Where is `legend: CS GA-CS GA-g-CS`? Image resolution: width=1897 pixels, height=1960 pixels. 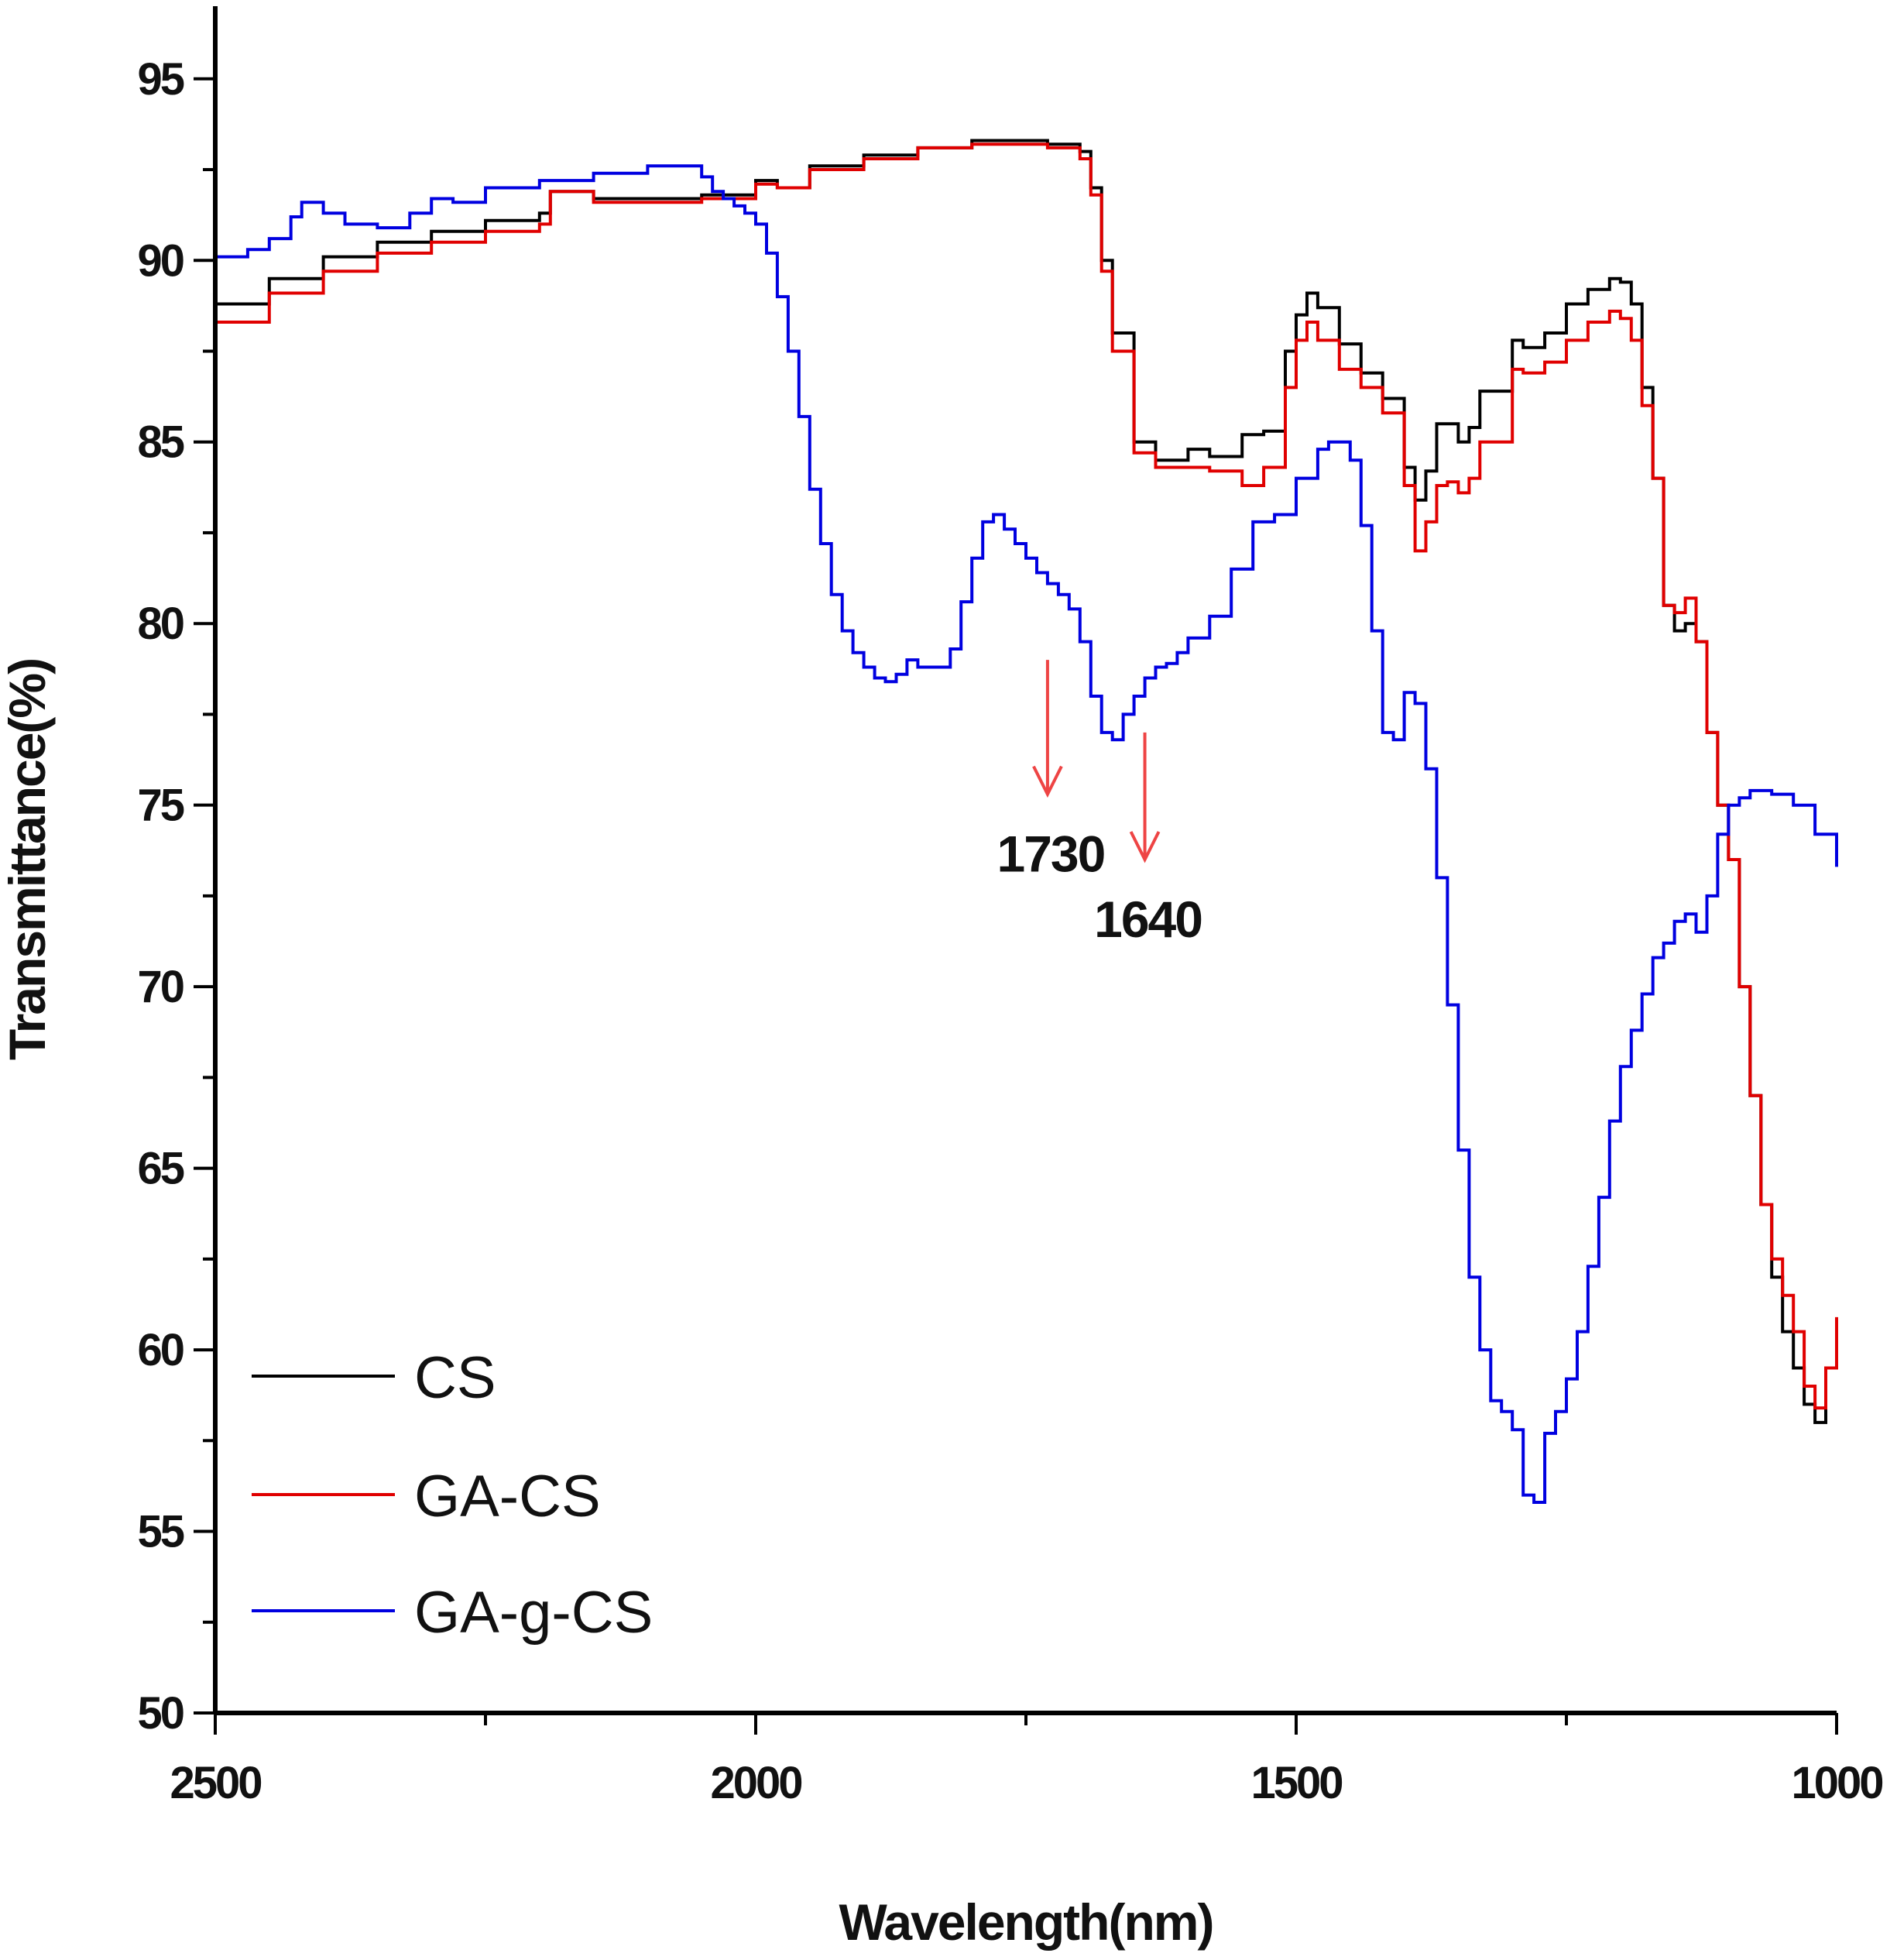
legend: CS GA-CS GA-g-CS is located at coordinates (452, 1495).